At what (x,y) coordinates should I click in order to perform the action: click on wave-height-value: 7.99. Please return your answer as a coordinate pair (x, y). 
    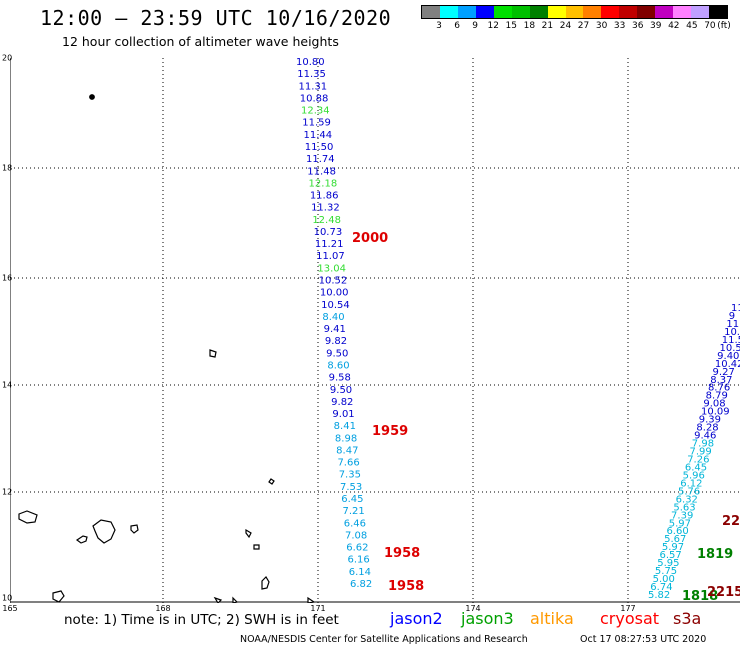
    Looking at the image, I should click on (701, 452).